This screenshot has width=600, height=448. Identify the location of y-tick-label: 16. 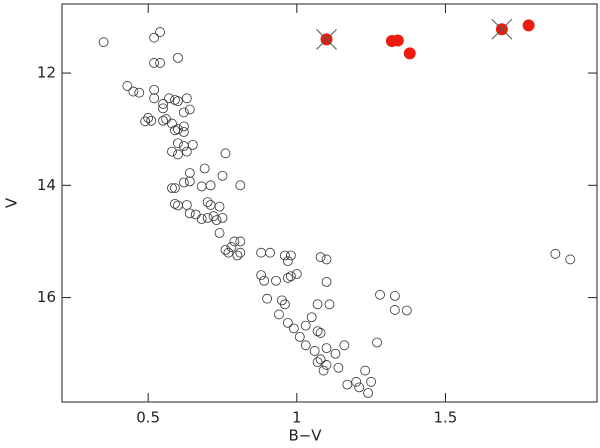
(46, 297).